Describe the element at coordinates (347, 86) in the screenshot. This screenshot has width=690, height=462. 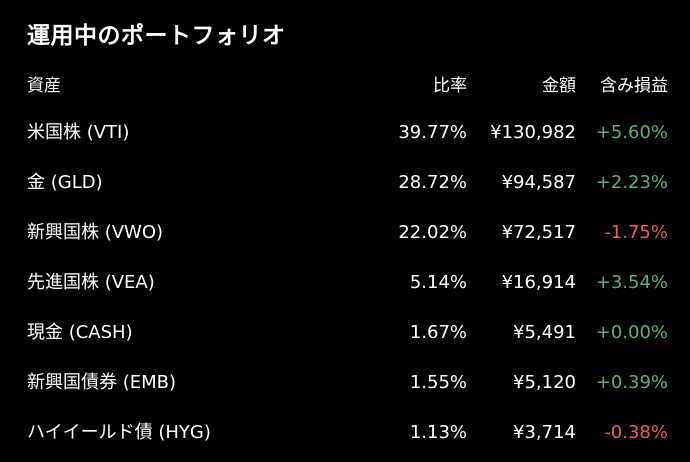
I see `table-header: 資産 比率 金額 含み損益` at that location.